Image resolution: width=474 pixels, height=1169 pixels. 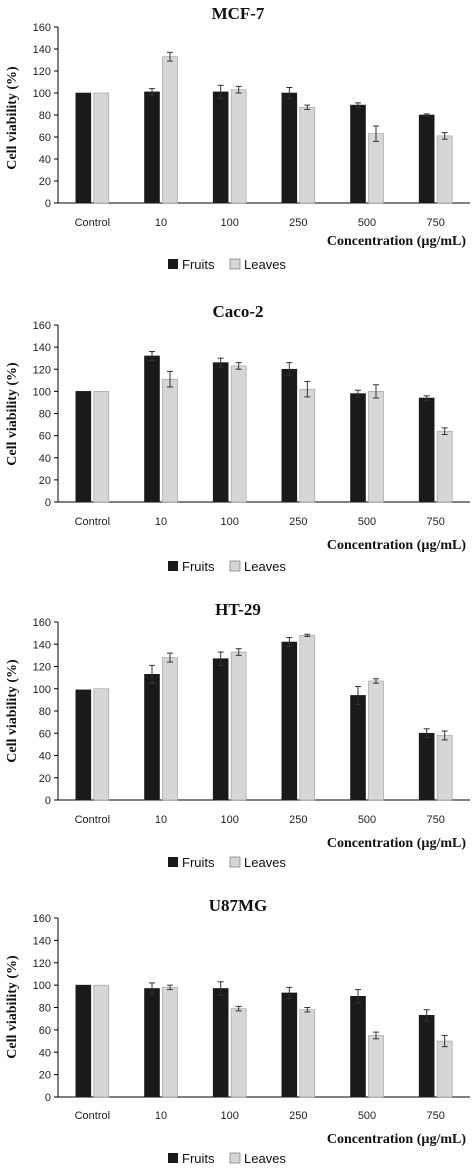 I want to click on chart-title: U87MG, so click(x=238, y=905).